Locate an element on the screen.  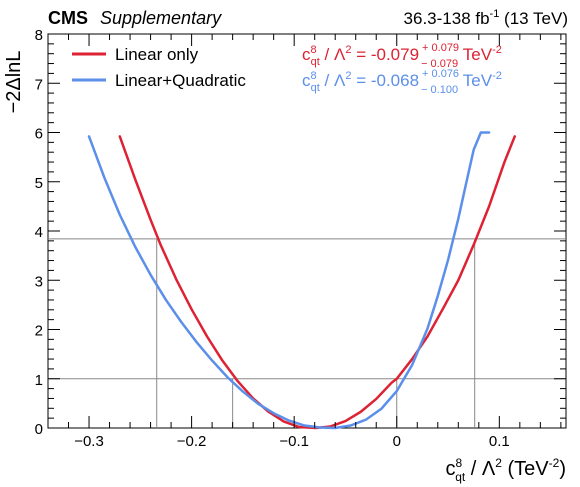
y-tick-label: 5 is located at coordinates (39, 183).